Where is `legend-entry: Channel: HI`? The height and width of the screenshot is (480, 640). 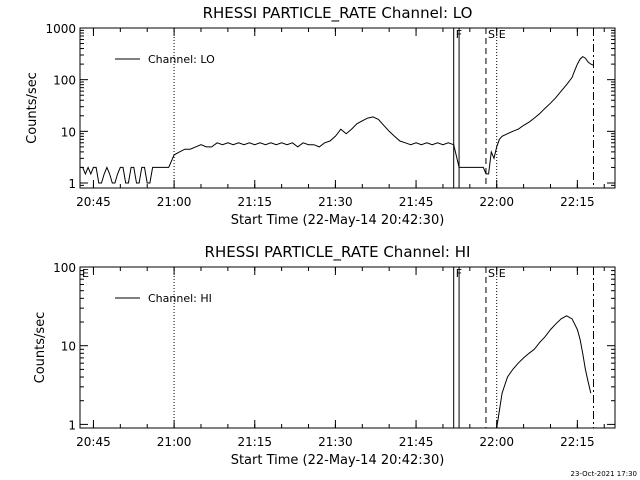
legend-entry: Channel: HI is located at coordinates (180, 298).